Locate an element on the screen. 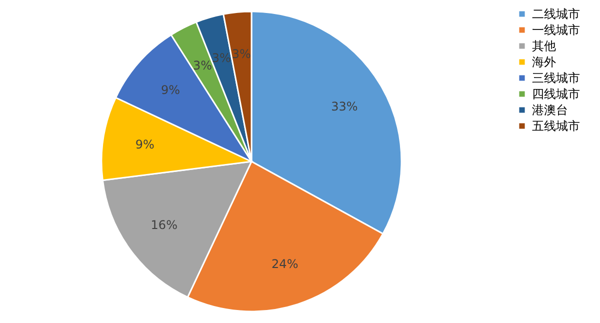 Image resolution: width=600 pixels, height=323 pixels. legend-label: 三线城市 is located at coordinates (556, 78).